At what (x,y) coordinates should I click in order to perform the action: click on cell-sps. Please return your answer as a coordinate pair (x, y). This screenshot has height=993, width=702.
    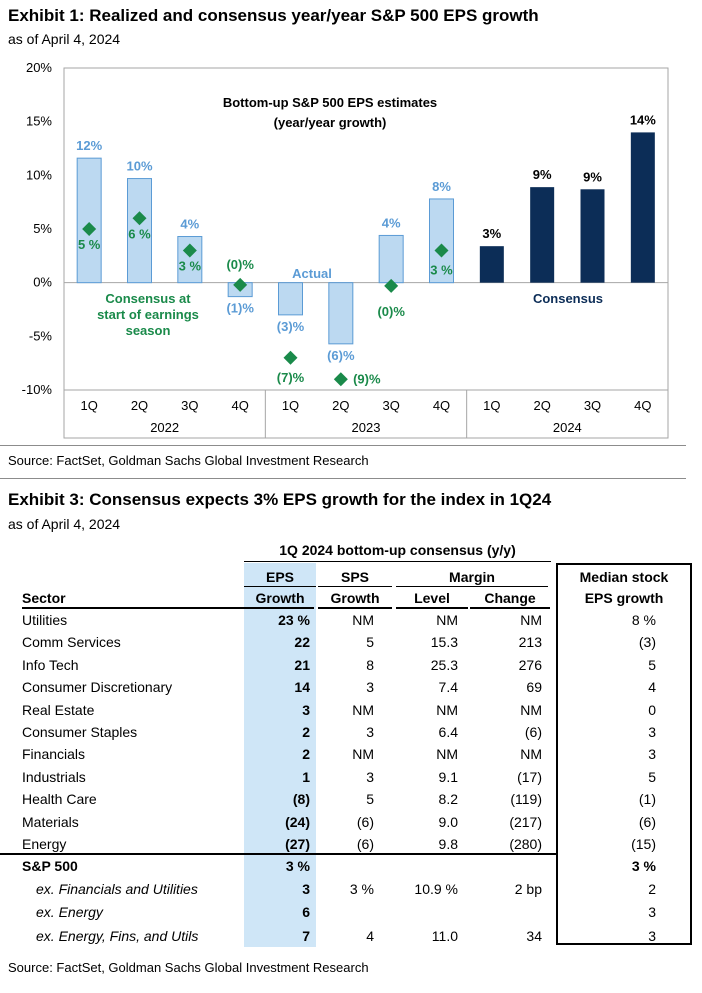
    Looking at the image, I should click on (346, 866).